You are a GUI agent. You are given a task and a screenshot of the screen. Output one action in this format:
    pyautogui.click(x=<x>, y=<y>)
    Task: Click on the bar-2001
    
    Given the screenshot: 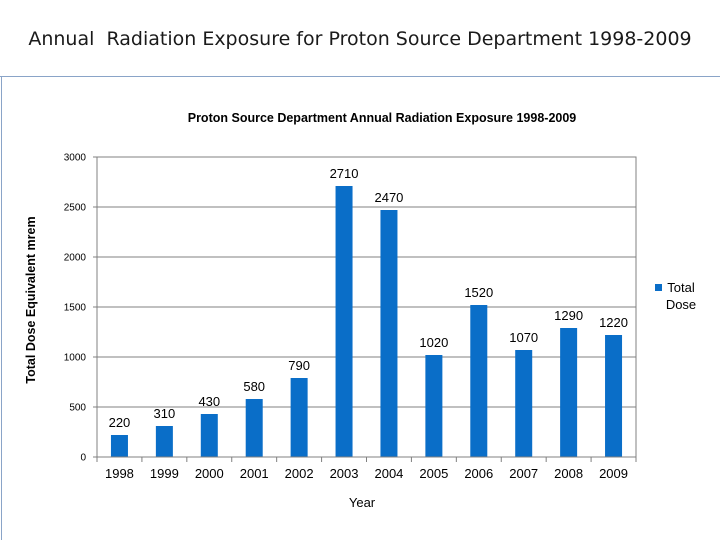 What is the action you would take?
    pyautogui.click(x=254, y=428)
    